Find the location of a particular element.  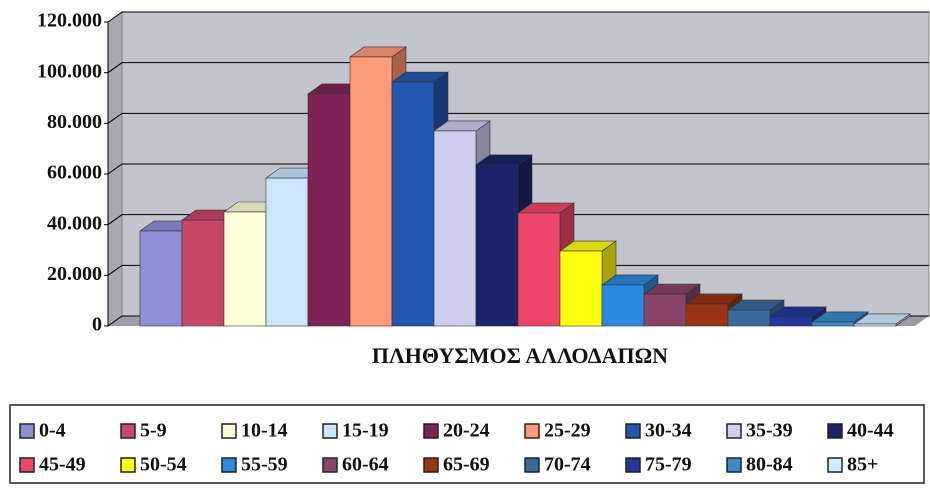

y-tick-label: 60.000 is located at coordinates (74, 173).